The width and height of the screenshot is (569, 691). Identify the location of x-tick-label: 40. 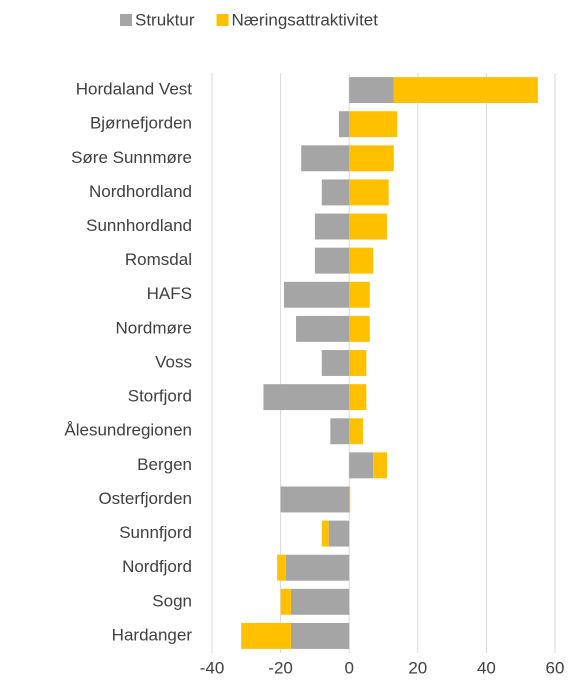
(486, 667).